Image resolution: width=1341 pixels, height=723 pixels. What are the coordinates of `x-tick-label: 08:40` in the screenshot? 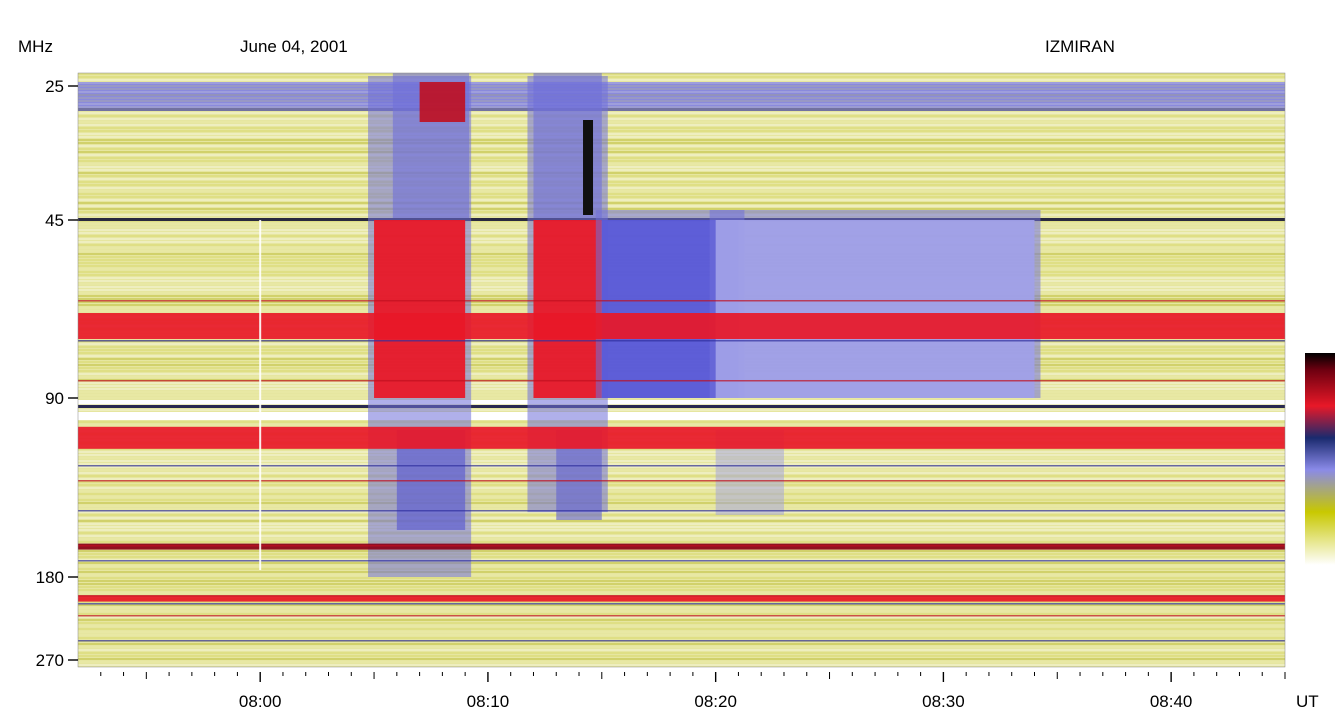 It's located at (1171, 701).